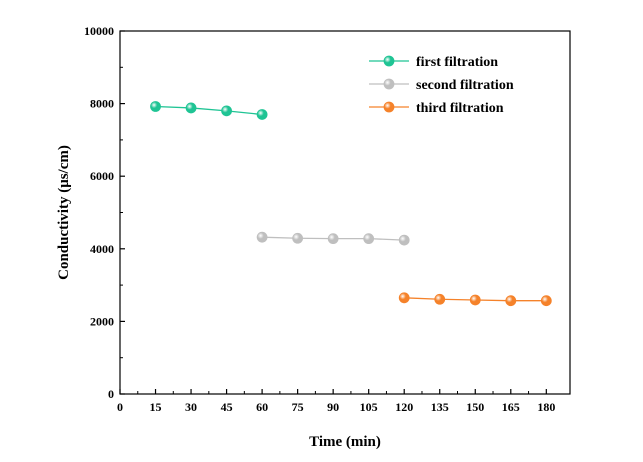 Image resolution: width=643 pixels, height=462 pixels. I want to click on legend-item: first filtration, so click(433, 62).